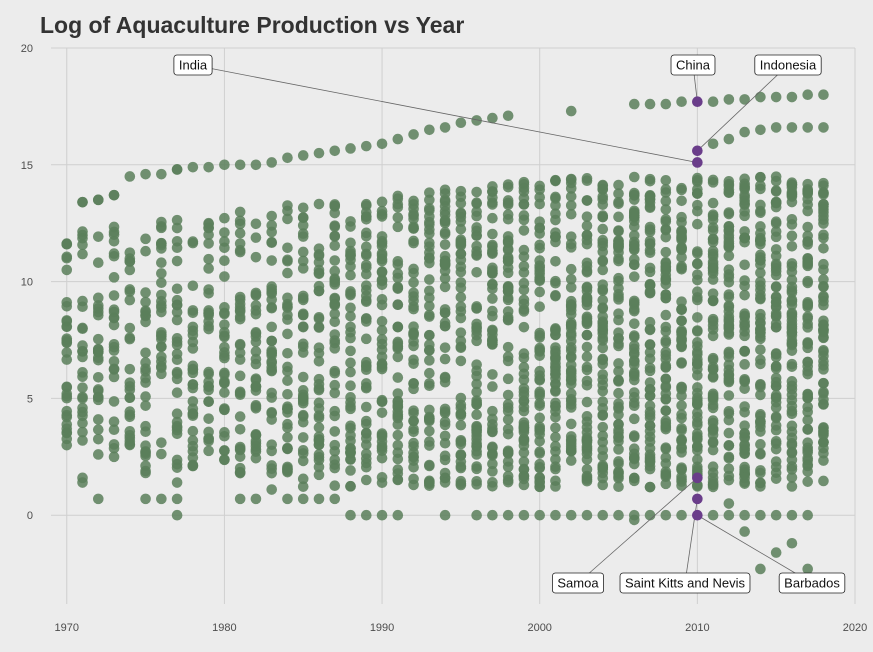  Describe the element at coordinates (30, 516) in the screenshot. I see `y-tick-label: 0` at that location.